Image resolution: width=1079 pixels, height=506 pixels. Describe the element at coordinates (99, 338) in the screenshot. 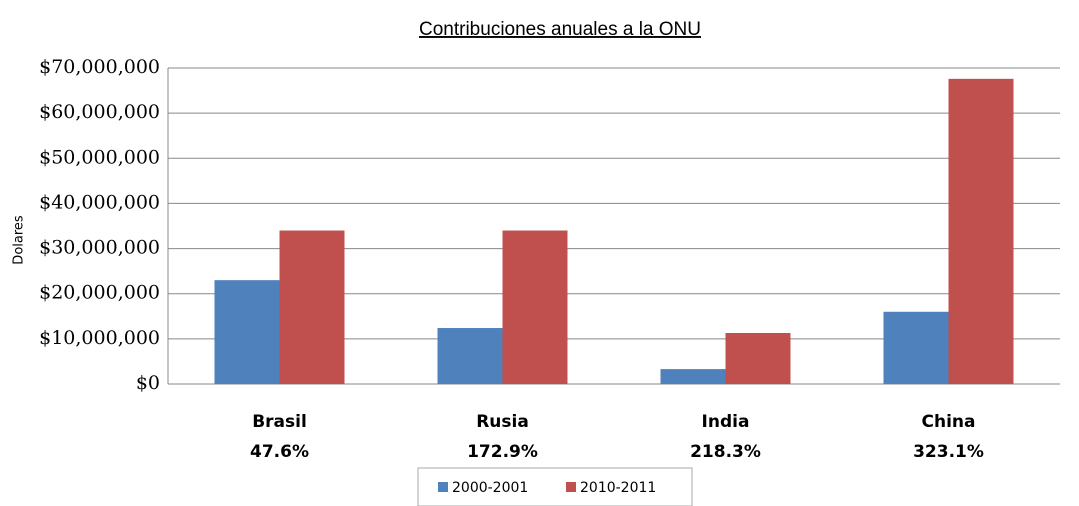

I see `y-tick-label: $10,000,000` at that location.